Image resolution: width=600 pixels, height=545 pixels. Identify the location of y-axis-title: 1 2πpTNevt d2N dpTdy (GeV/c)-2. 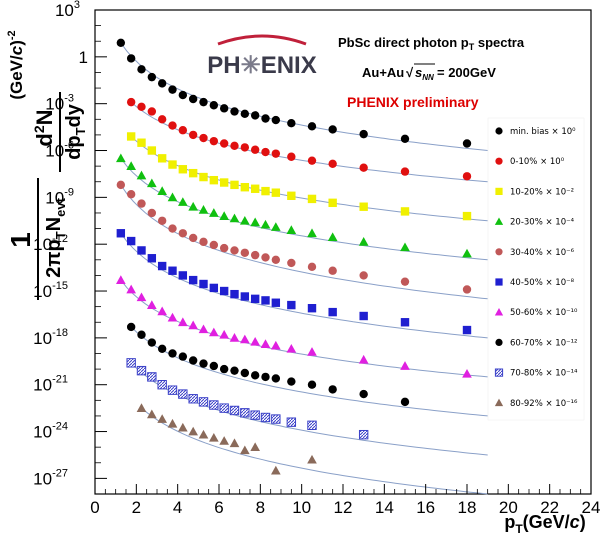
(46, 165).